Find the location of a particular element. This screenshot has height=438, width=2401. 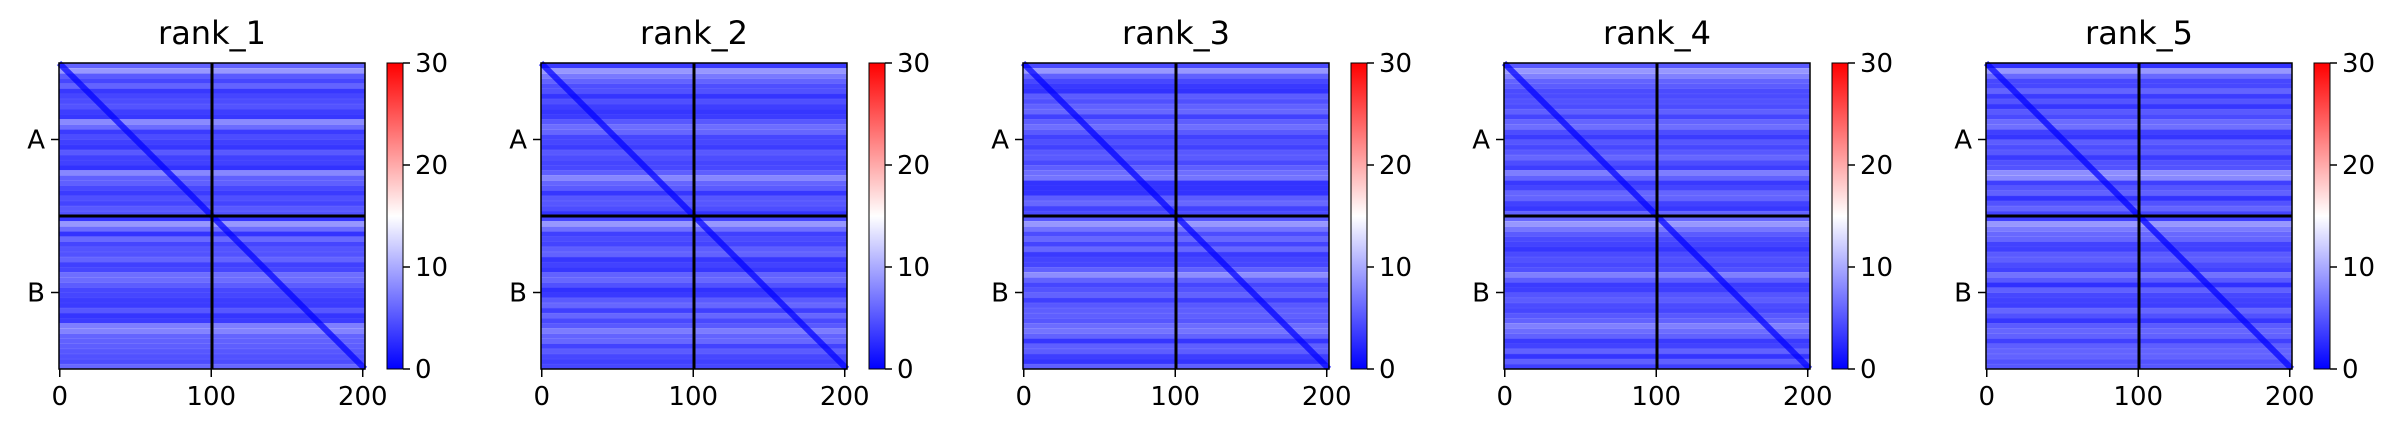

panel-title: rank_4 is located at coordinates (1657, 33).